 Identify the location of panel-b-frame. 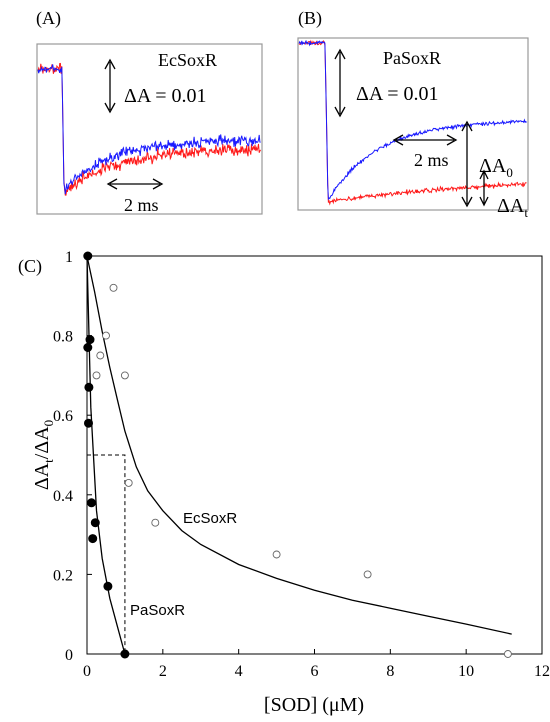
(413, 124).